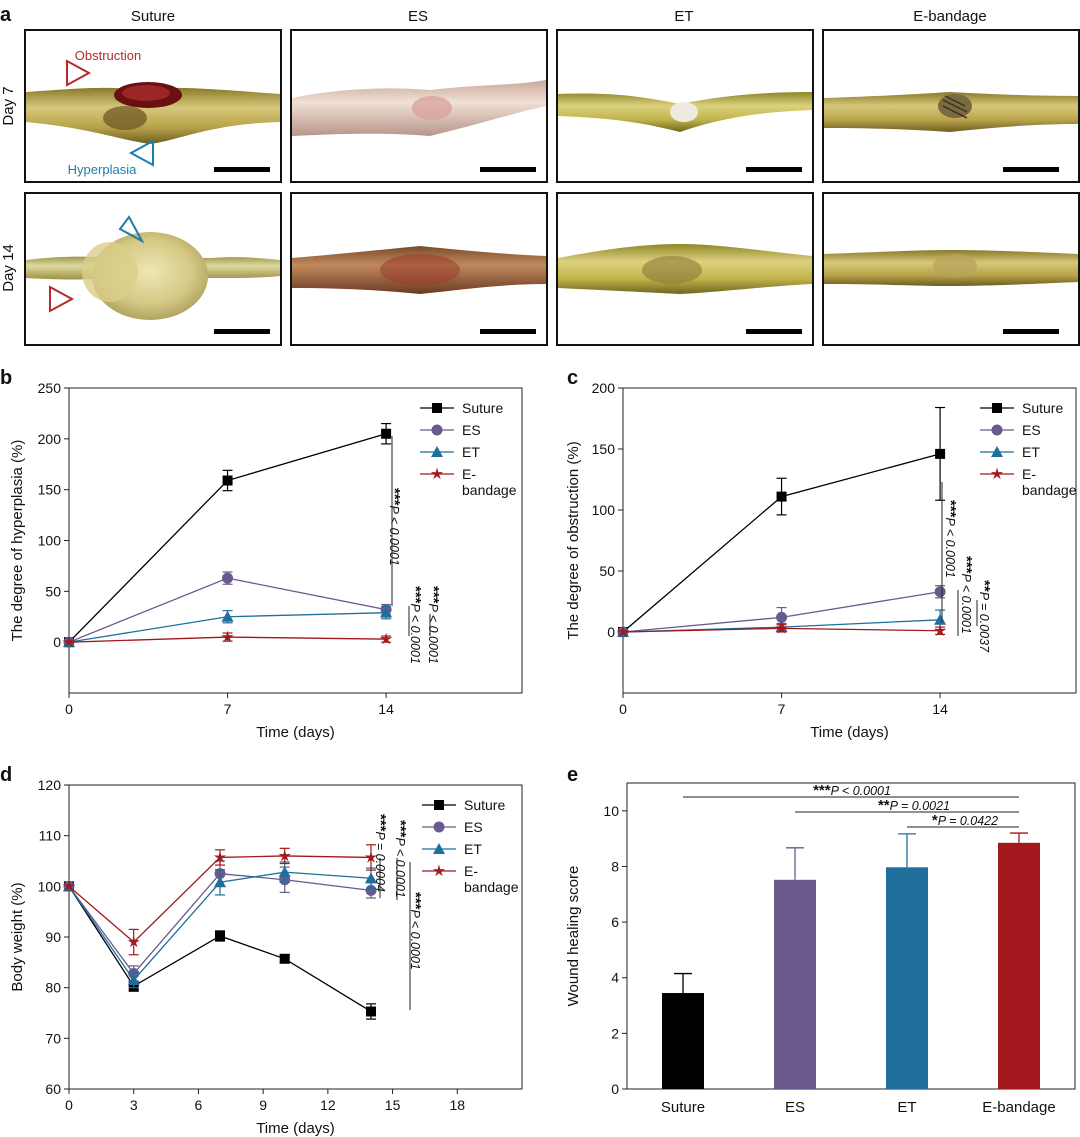 Image resolution: width=1080 pixels, height=1137 pixels. What do you see at coordinates (53, 1038) in the screenshot?
I see `y-tick-label: 70` at bounding box center [53, 1038].